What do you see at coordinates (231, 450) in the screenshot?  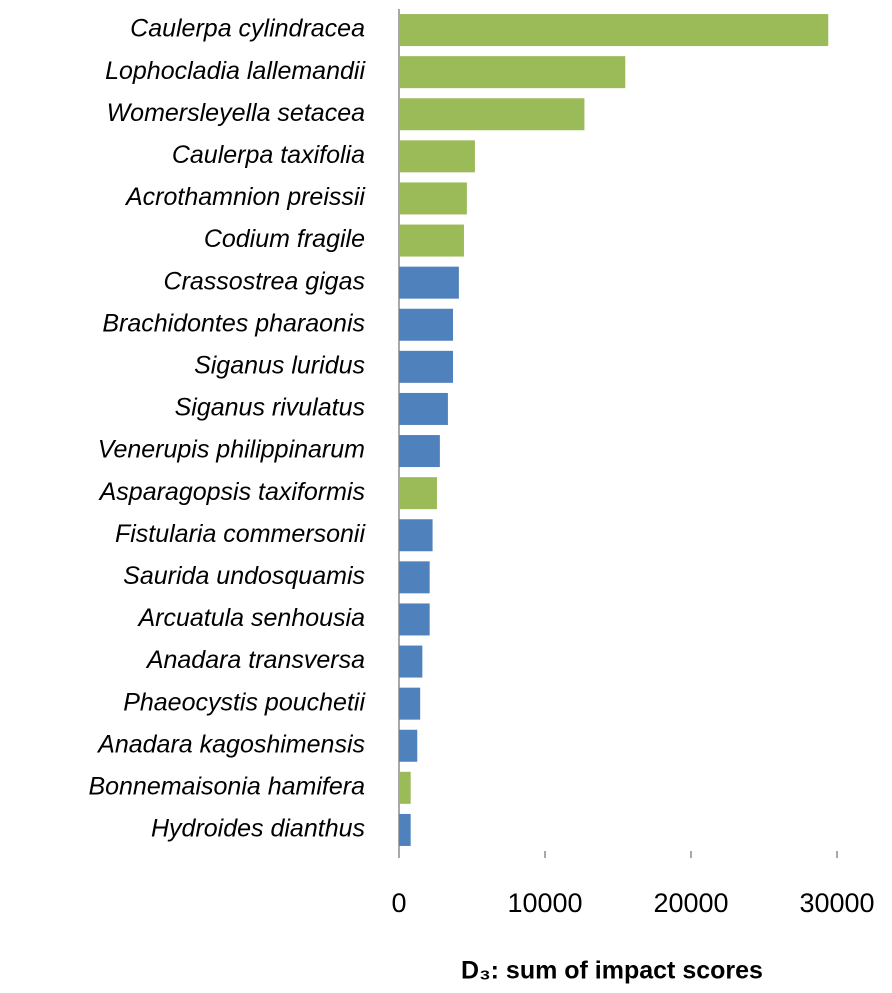 I see `y-tick-label: Venerupis philippinarum` at bounding box center [231, 450].